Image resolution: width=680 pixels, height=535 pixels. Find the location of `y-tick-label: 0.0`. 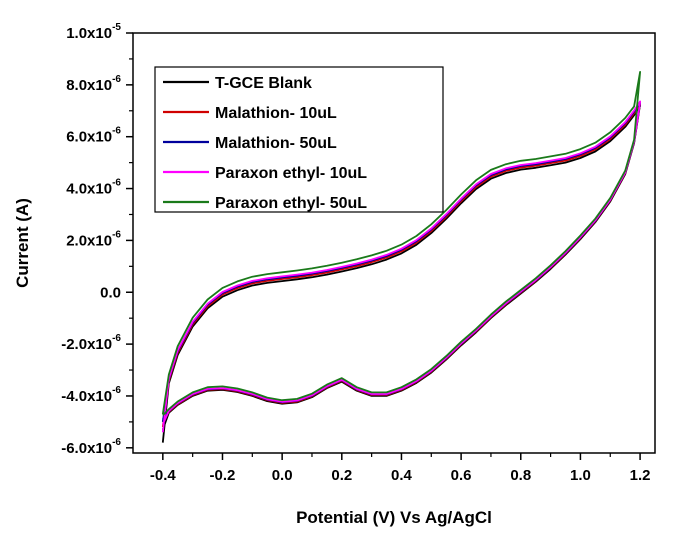

y-tick-label: 0.0 is located at coordinates (110, 292).